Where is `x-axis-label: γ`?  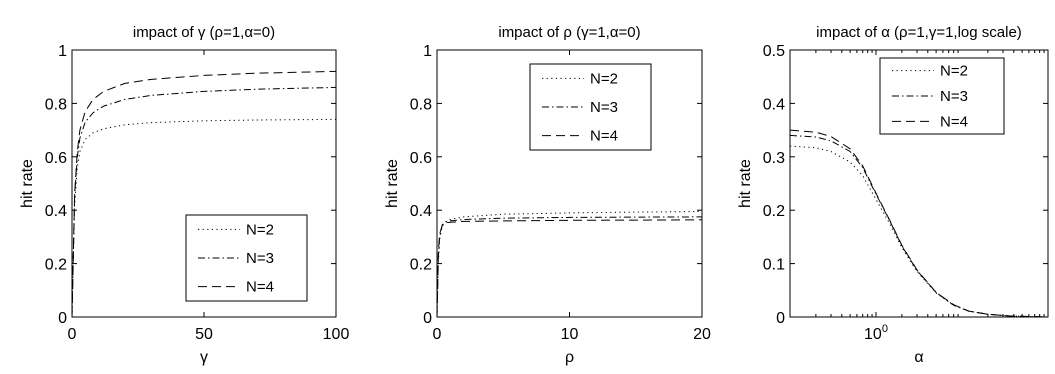
x-axis-label: γ is located at coordinates (204, 357).